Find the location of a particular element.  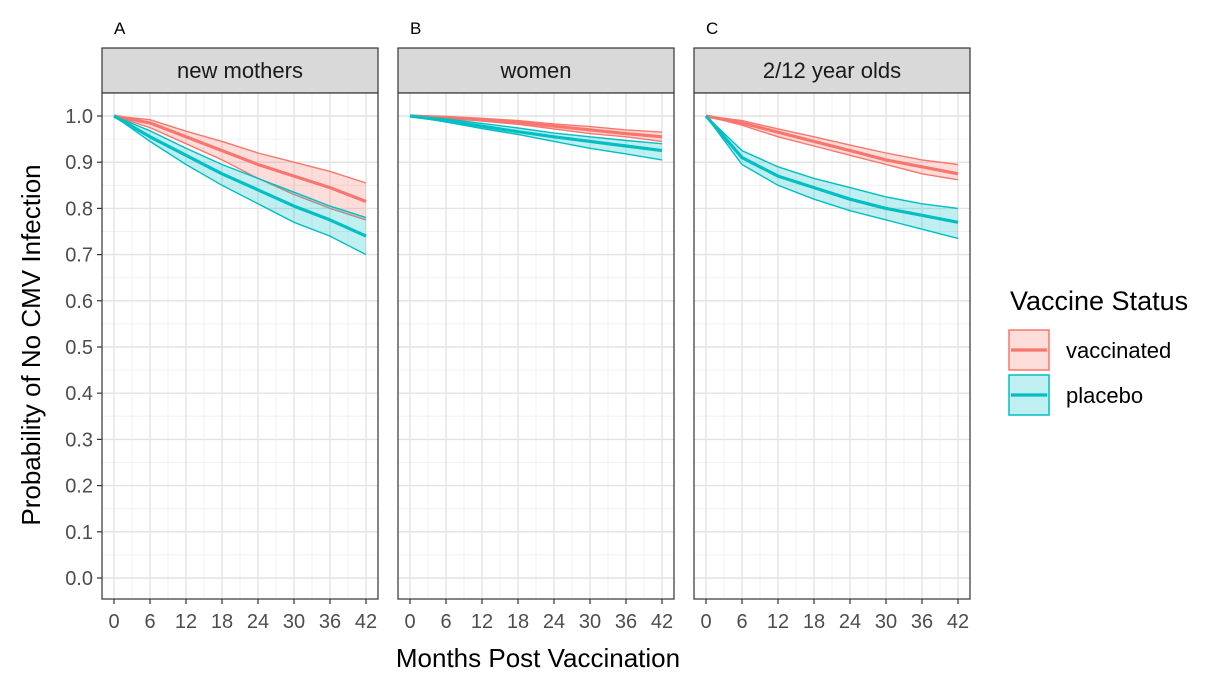

y-tick-label: 0.8 is located at coordinates (79, 209).